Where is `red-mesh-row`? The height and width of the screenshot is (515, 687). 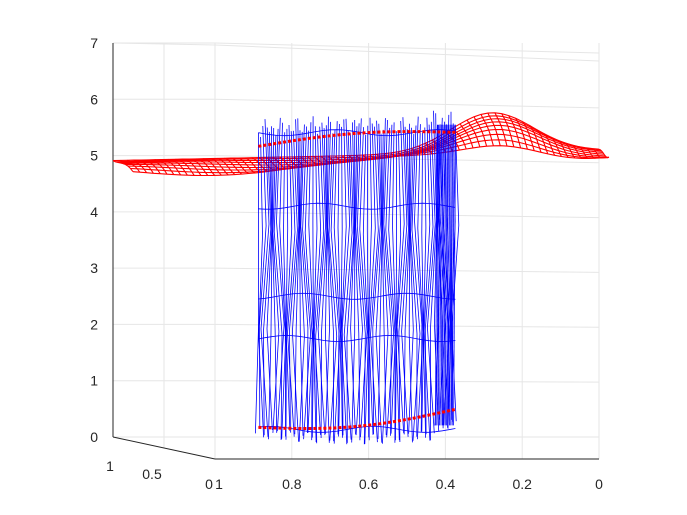 red-mesh-row is located at coordinates (356, 137).